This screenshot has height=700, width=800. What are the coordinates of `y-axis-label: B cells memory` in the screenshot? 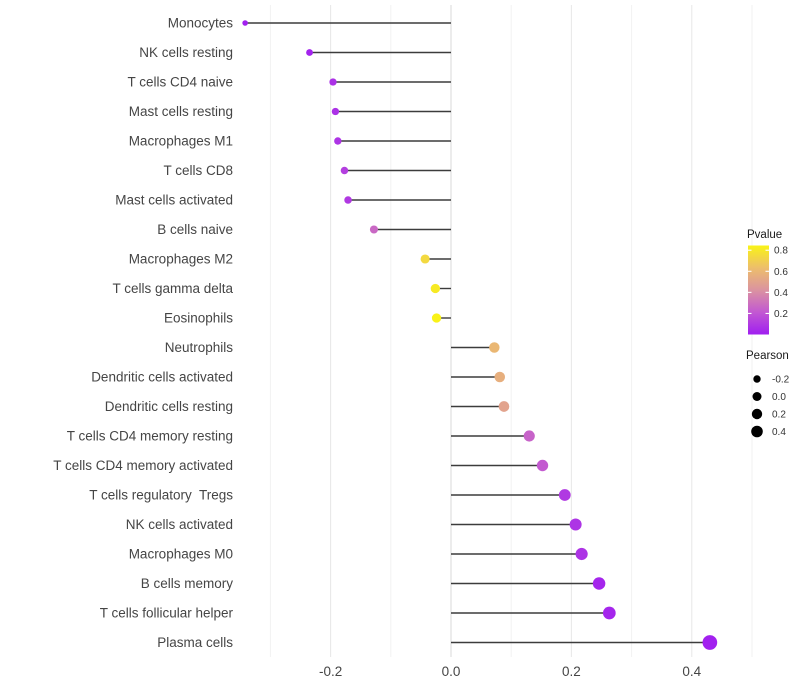 It's located at (187, 583).